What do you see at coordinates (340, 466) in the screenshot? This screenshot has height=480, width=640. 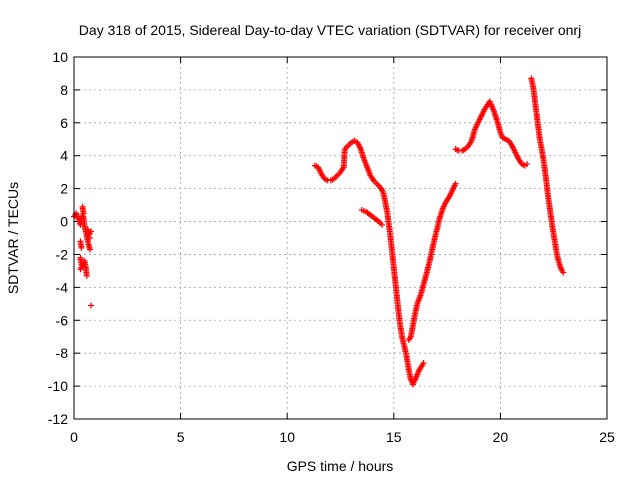 I see `x-axis-label: GPS time / hours` at bounding box center [340, 466].